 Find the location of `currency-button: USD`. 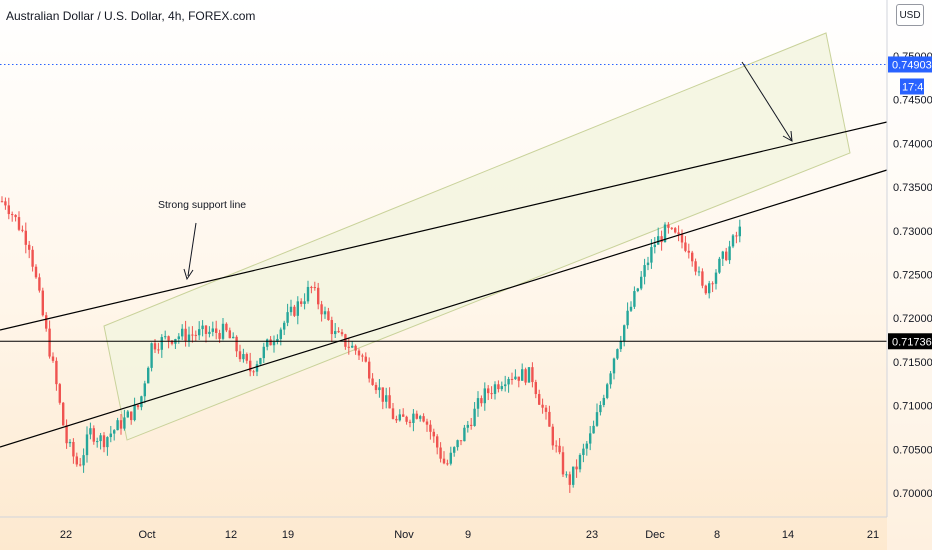

currency-button: USD is located at coordinates (910, 15).